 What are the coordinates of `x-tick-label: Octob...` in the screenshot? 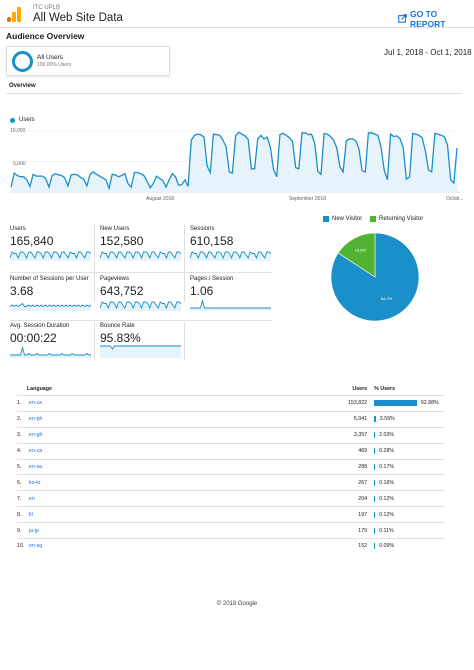 It's located at (455, 199).